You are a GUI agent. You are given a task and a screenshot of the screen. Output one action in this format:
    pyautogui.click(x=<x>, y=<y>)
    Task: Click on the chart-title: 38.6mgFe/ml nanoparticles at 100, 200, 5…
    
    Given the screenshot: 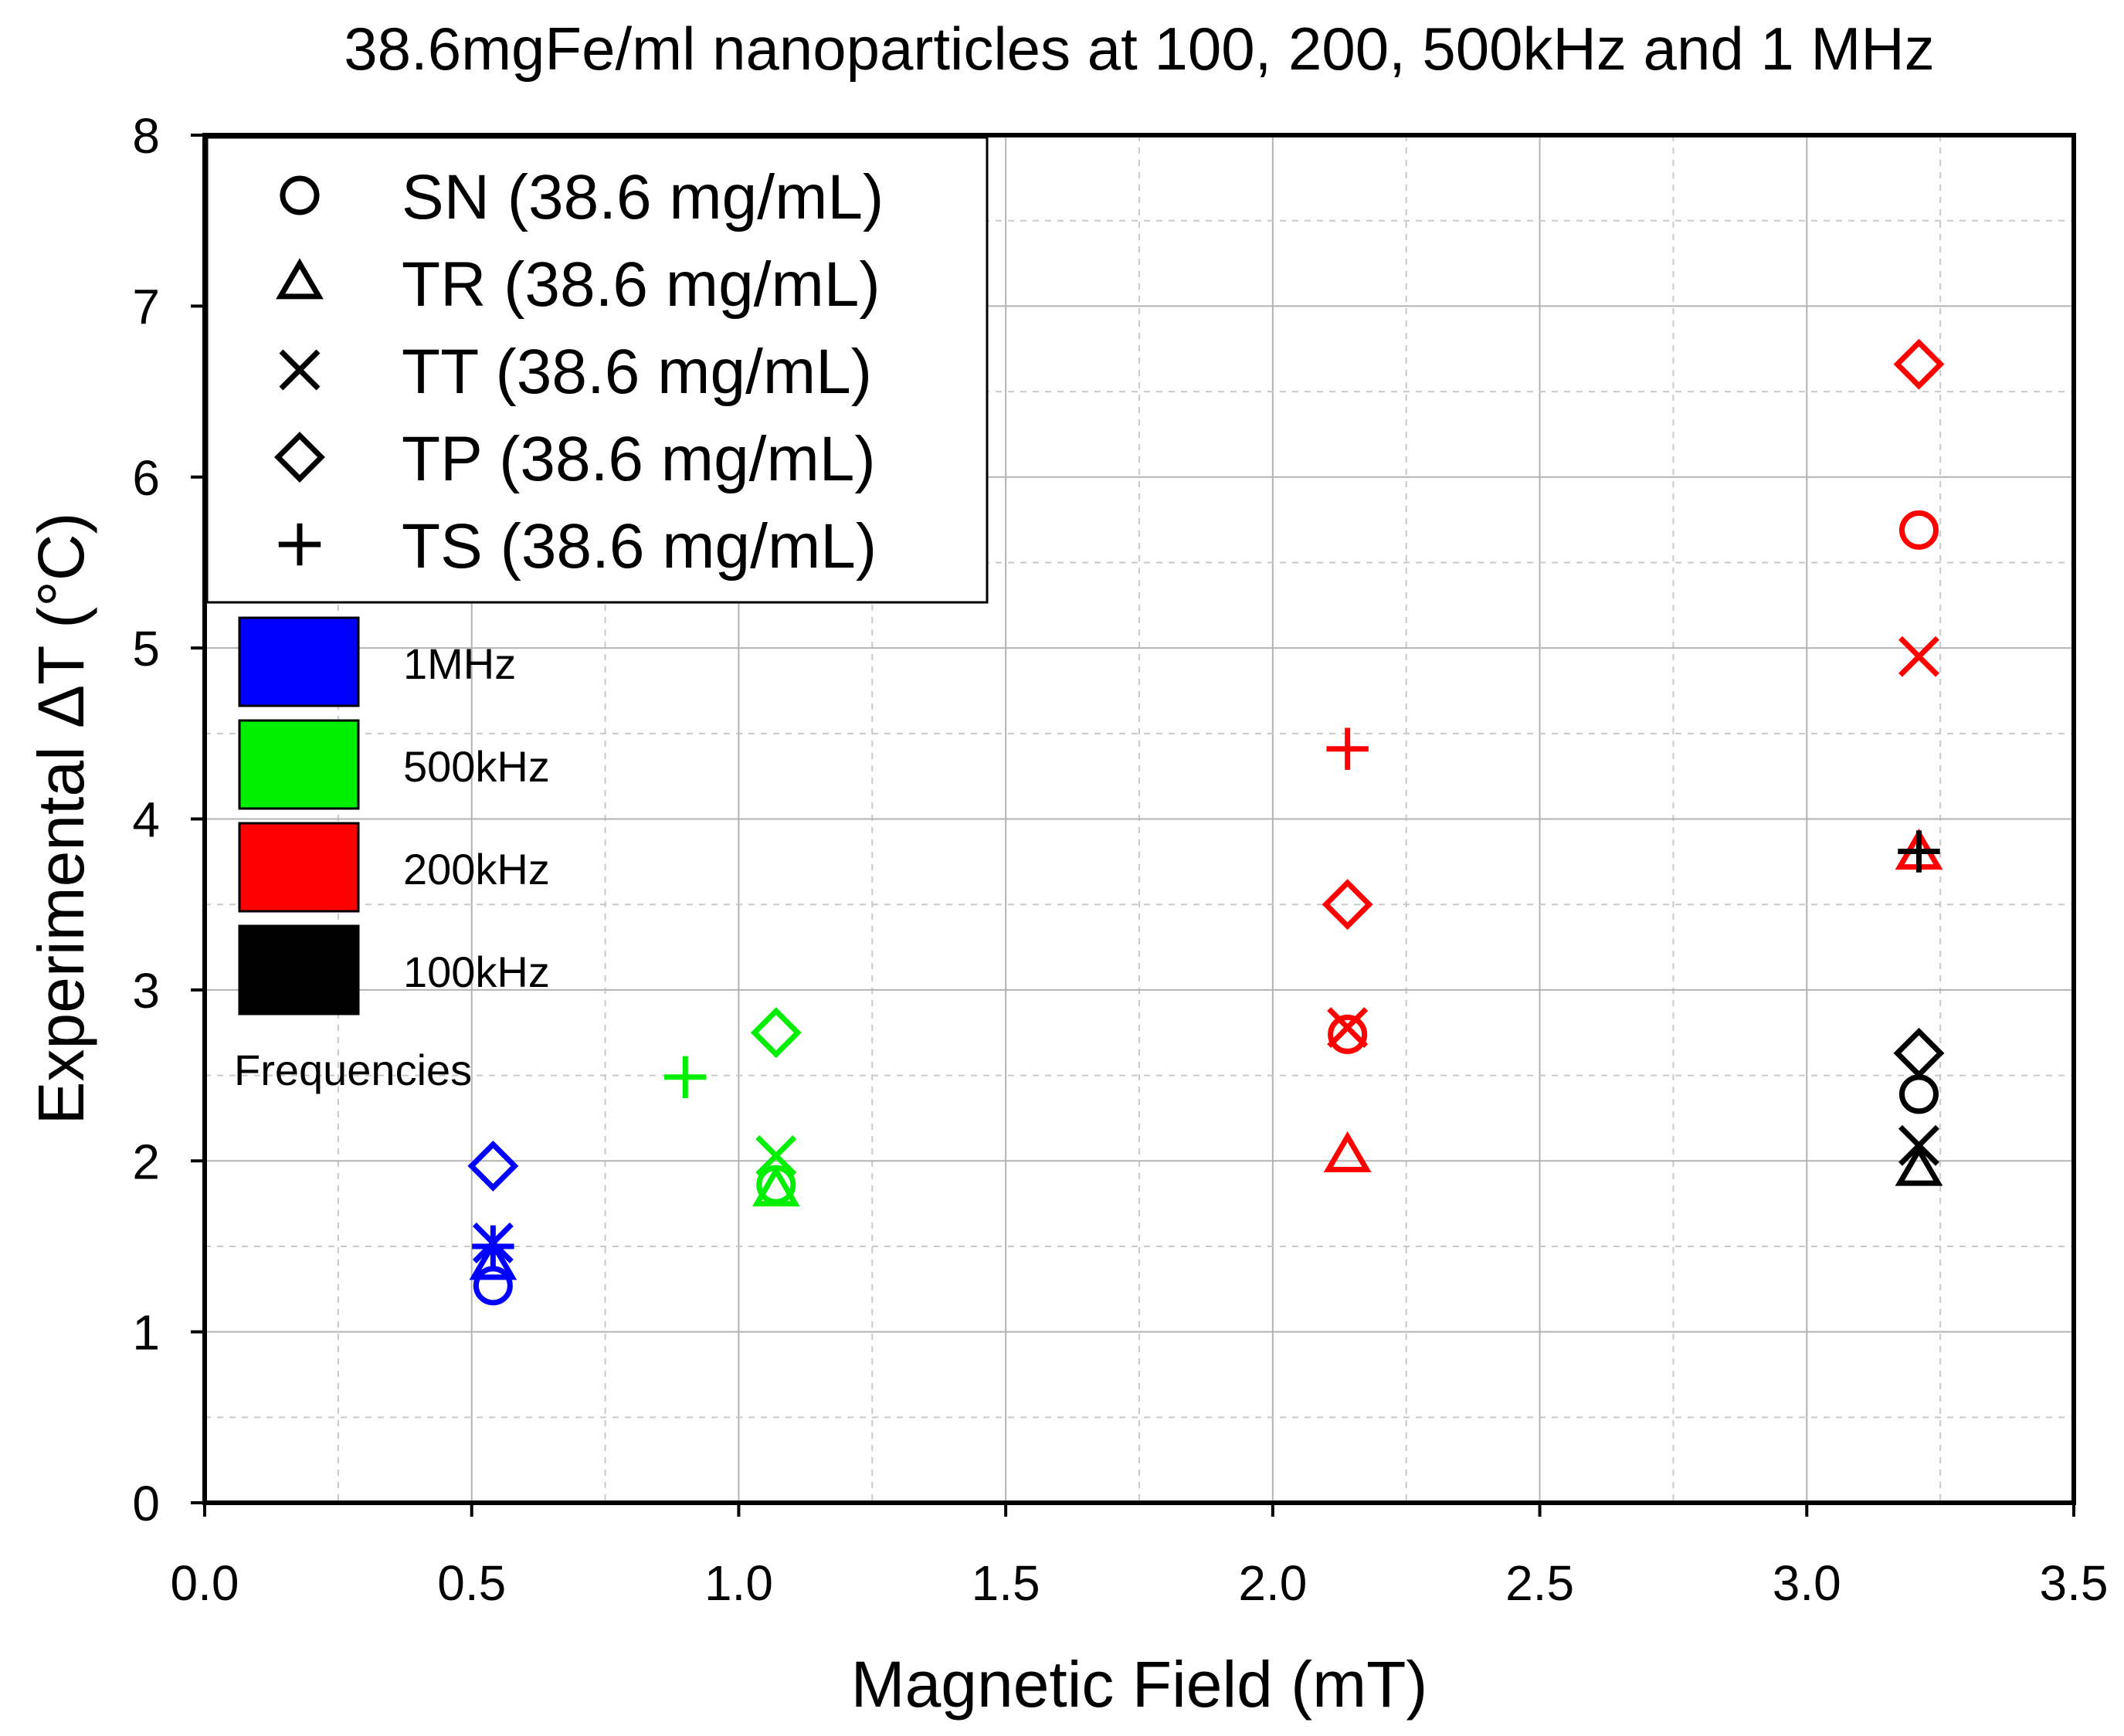 What is the action you would take?
    pyautogui.click(x=1139, y=49)
    